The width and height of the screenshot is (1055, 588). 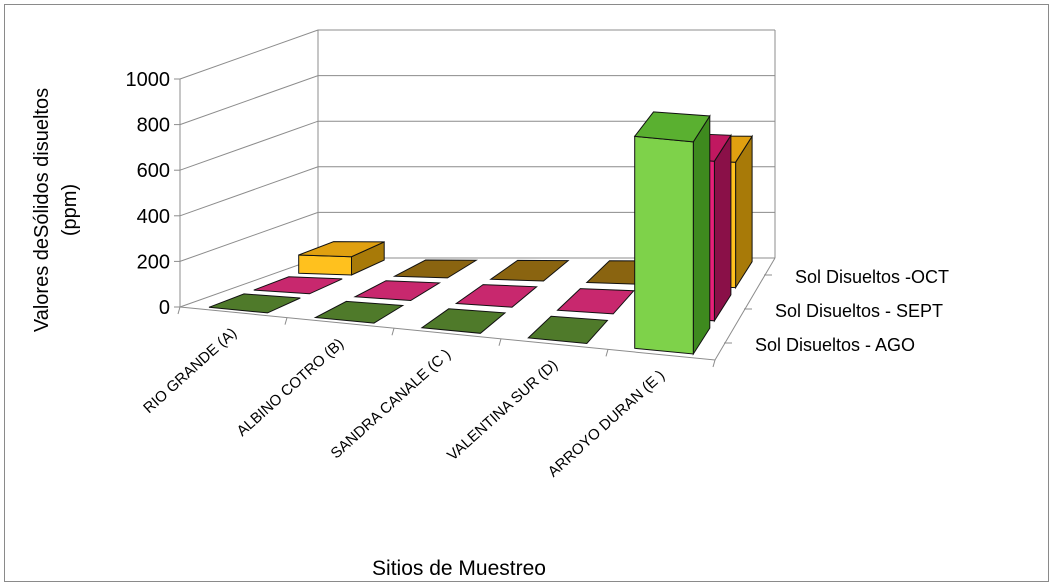 What do you see at coordinates (872, 277) in the screenshot?
I see `series-label: Sol Disueltos -OCT` at bounding box center [872, 277].